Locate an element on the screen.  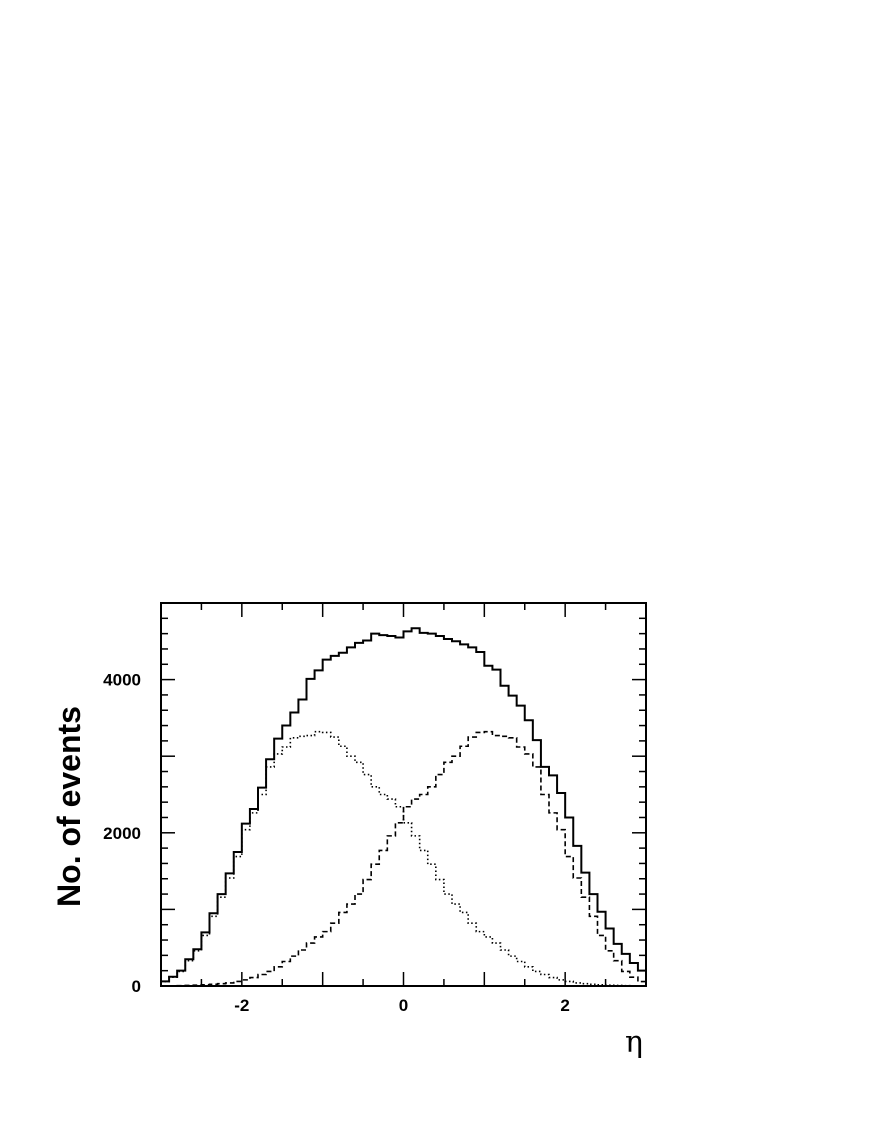
x-axis-title: η is located at coordinates (634, 1042).